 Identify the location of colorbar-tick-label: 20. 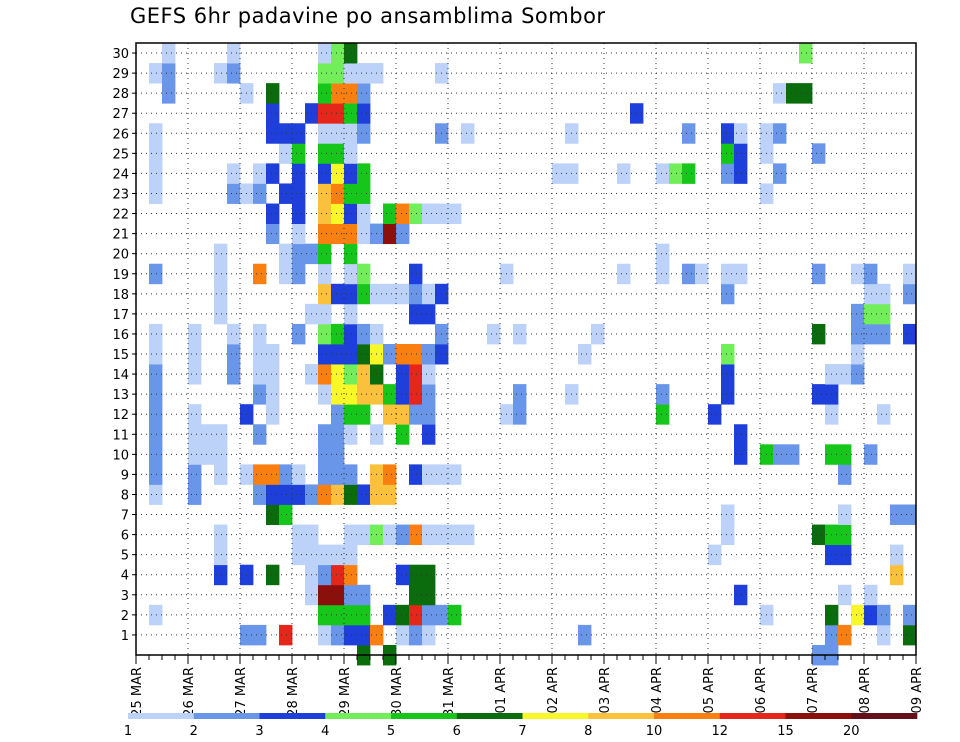
(851, 731).